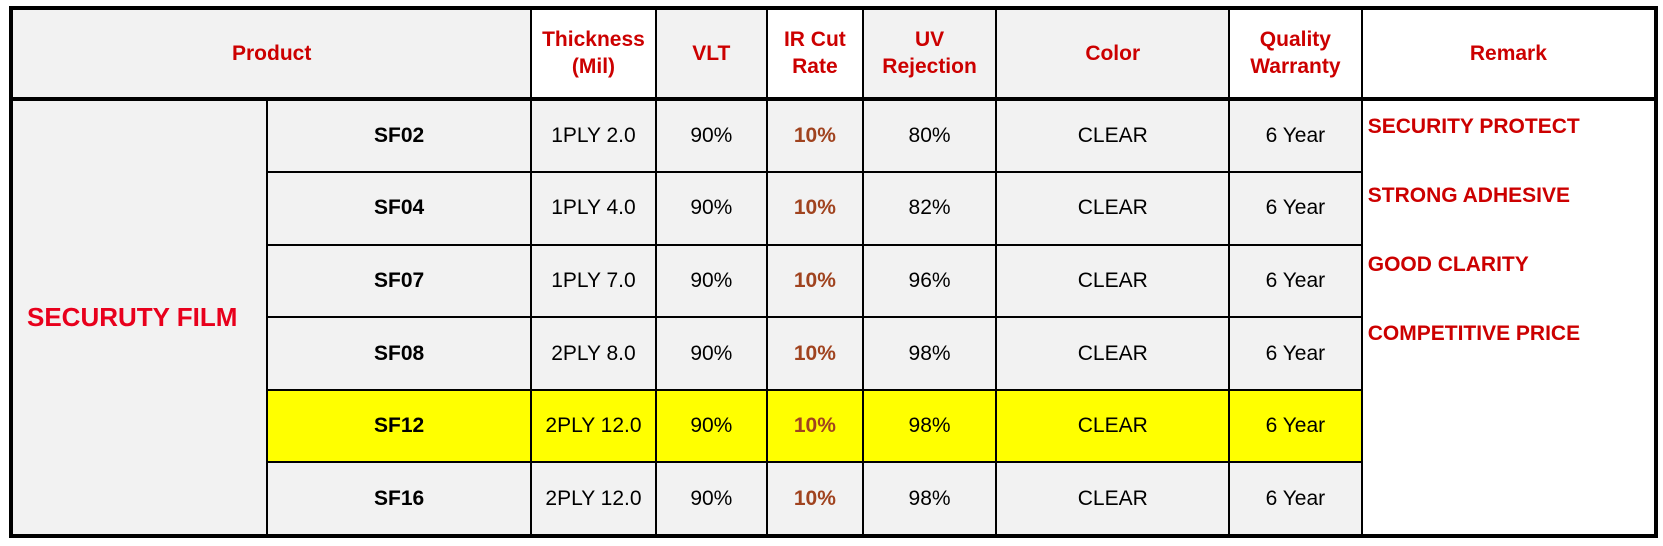 The height and width of the screenshot is (546, 1663). I want to click on header-warranty-line-1: Quality, so click(1295, 40).